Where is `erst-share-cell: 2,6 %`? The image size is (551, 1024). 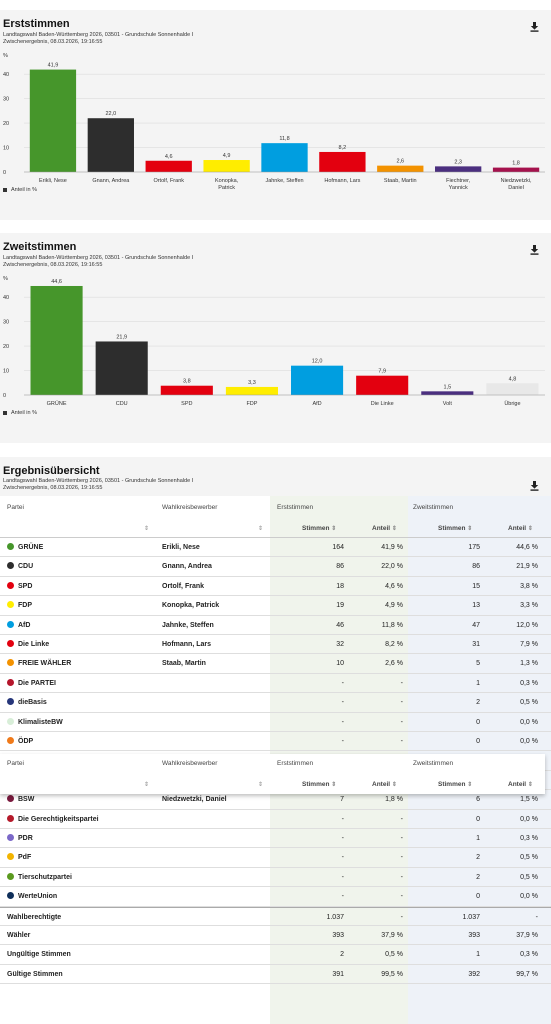
erst-share-cell: 2,6 % is located at coordinates (394, 664).